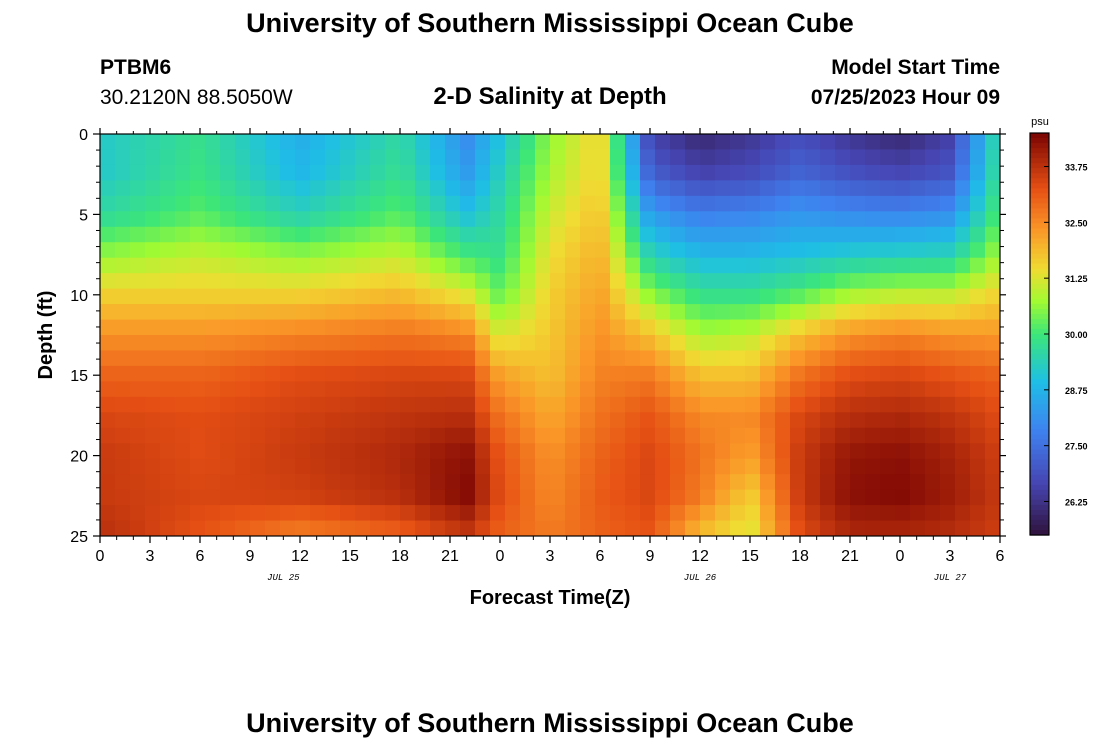  What do you see at coordinates (250, 556) in the screenshot?
I see `x-tick-label: 9` at bounding box center [250, 556].